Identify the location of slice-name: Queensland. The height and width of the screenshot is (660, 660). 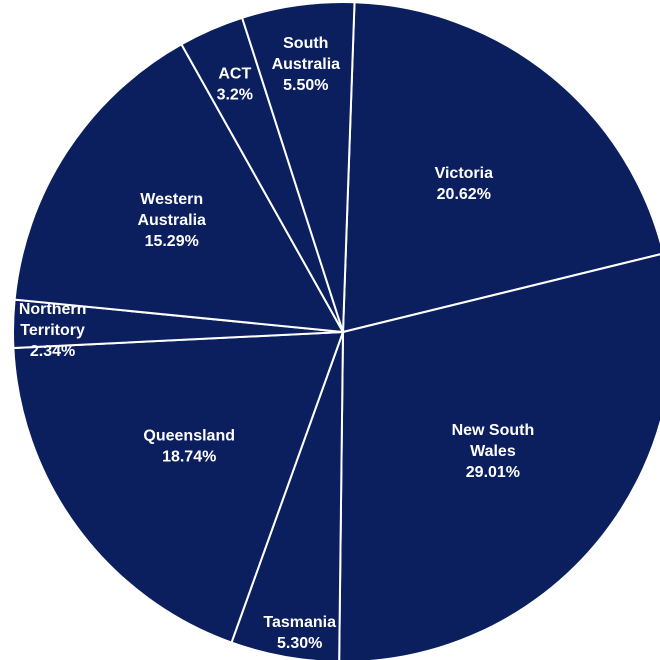
(189, 435).